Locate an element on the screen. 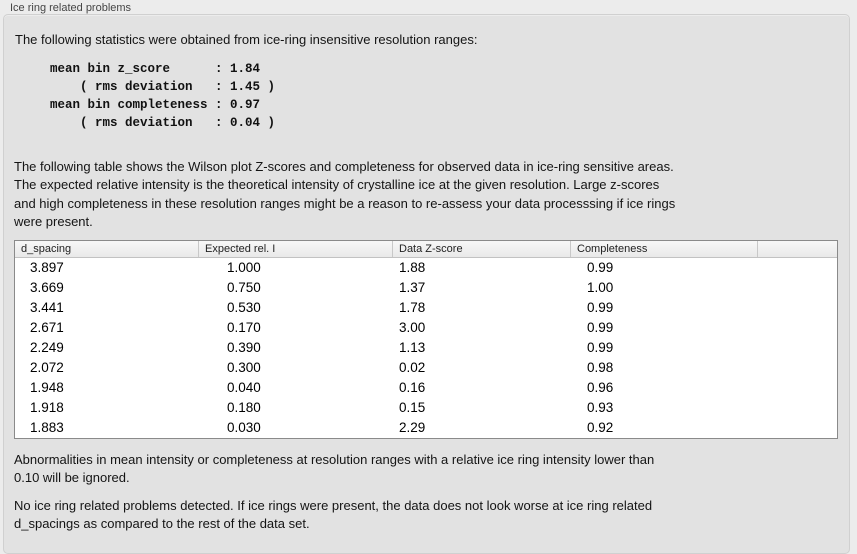  table-cell: 3.00 is located at coordinates (412, 327).